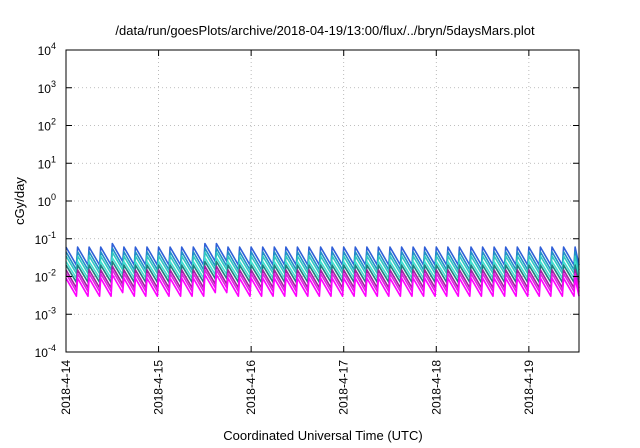 Image resolution: width=640 pixels, height=448 pixels. Describe the element at coordinates (344, 387) in the screenshot. I see `x-tick-label: 2018-4-17` at that location.